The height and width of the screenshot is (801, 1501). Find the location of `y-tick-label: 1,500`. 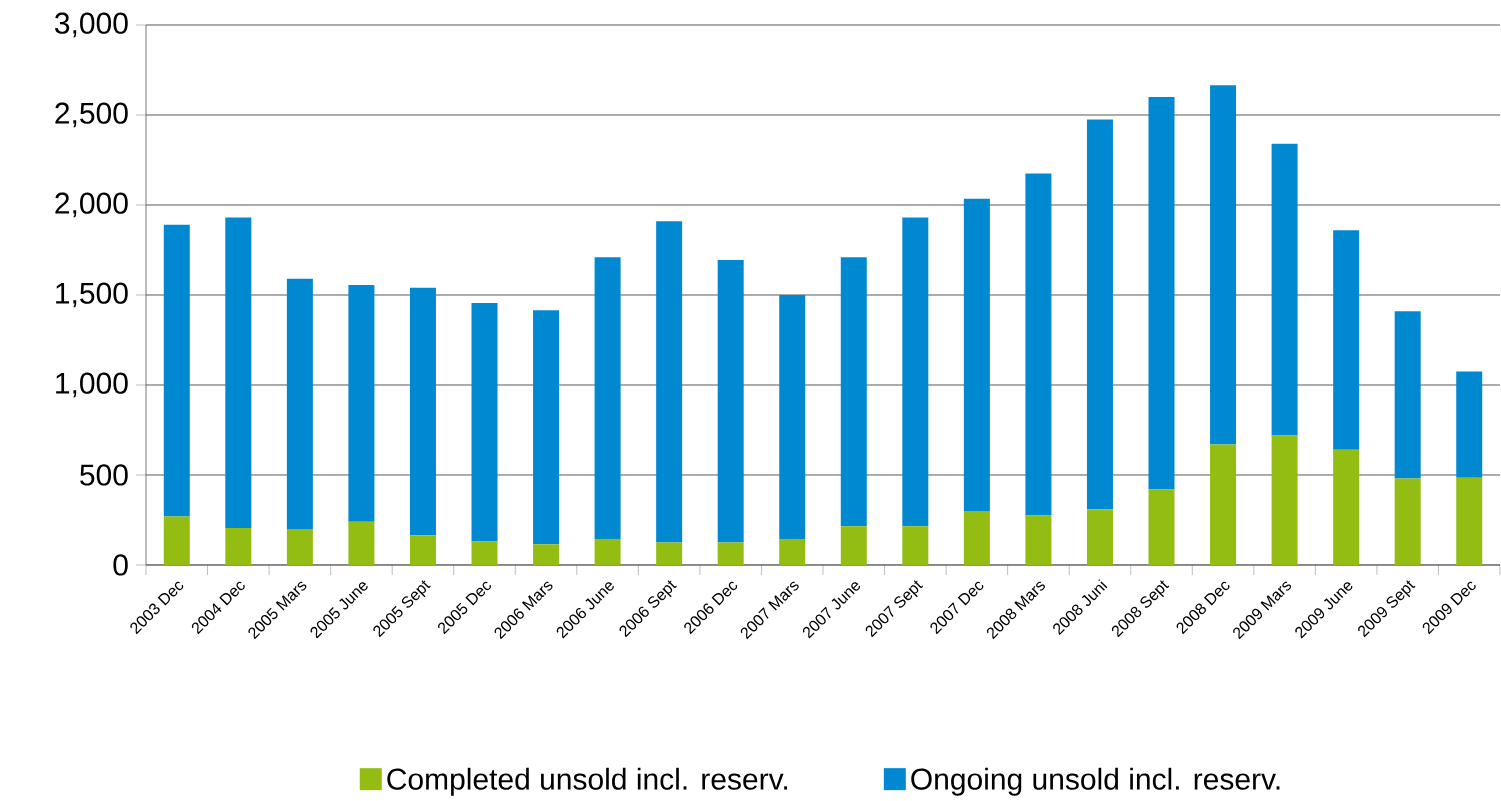

y-tick-label: 1,500 is located at coordinates (92, 295).